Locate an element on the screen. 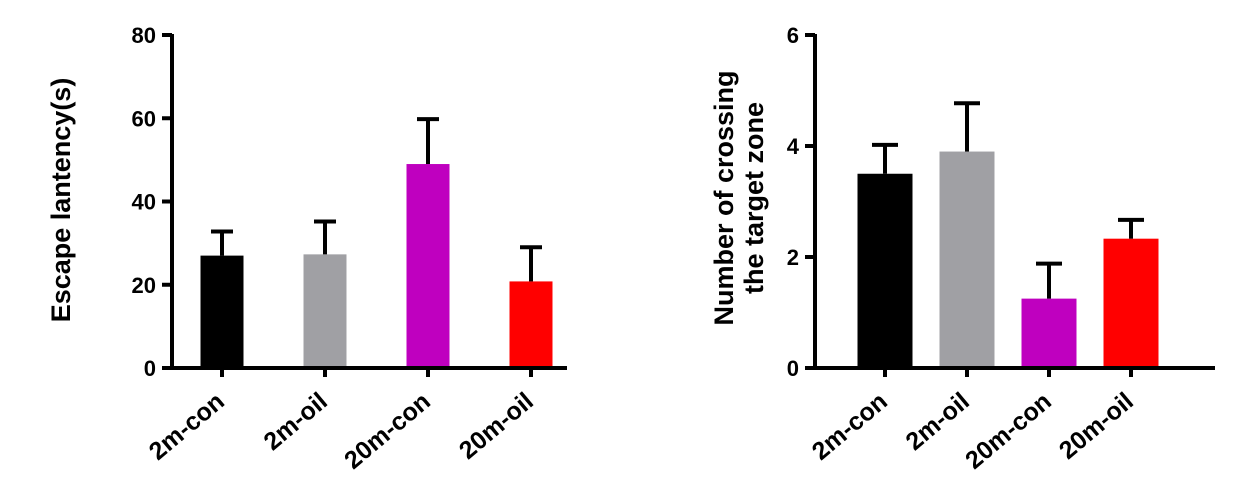  y-axis-title-line-2: the target zone is located at coordinates (754, 198).